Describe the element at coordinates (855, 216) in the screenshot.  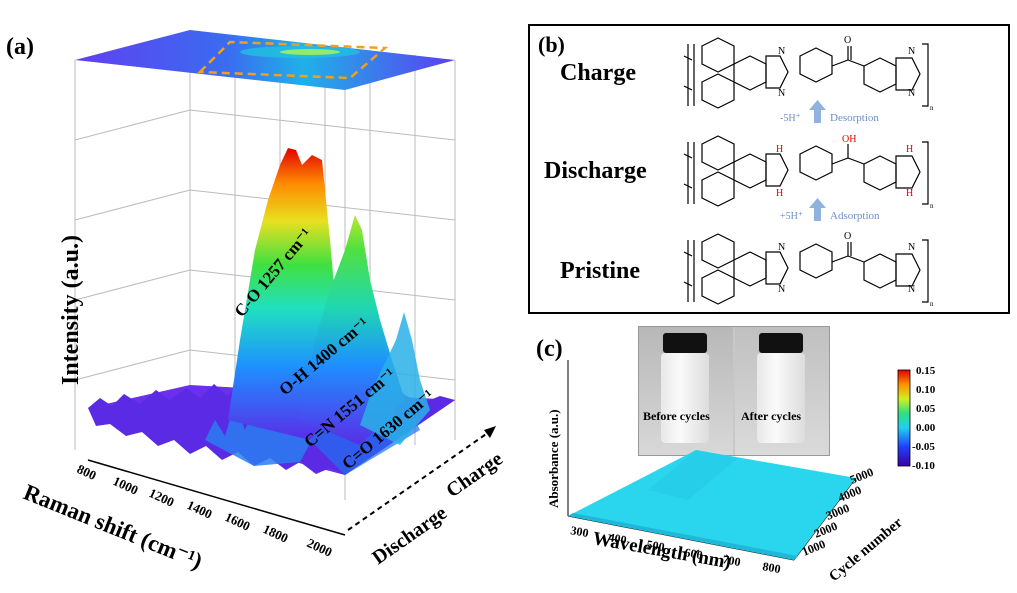
I see `svg-text: Adsorption` at that location.